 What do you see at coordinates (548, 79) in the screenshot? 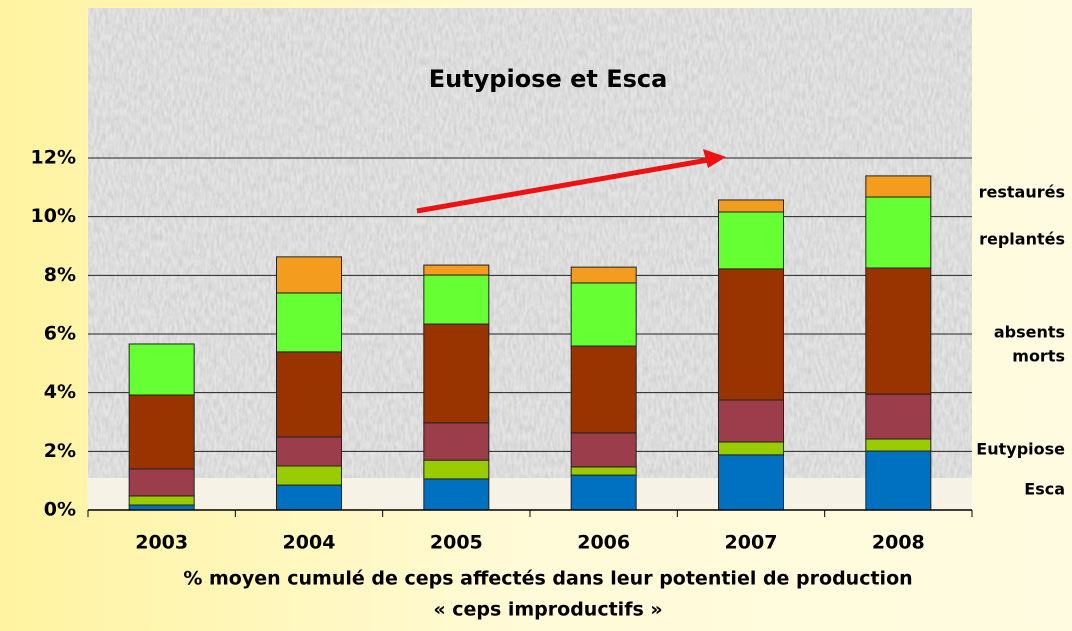
I see `chart-title: Eutypiose et Esca` at bounding box center [548, 79].